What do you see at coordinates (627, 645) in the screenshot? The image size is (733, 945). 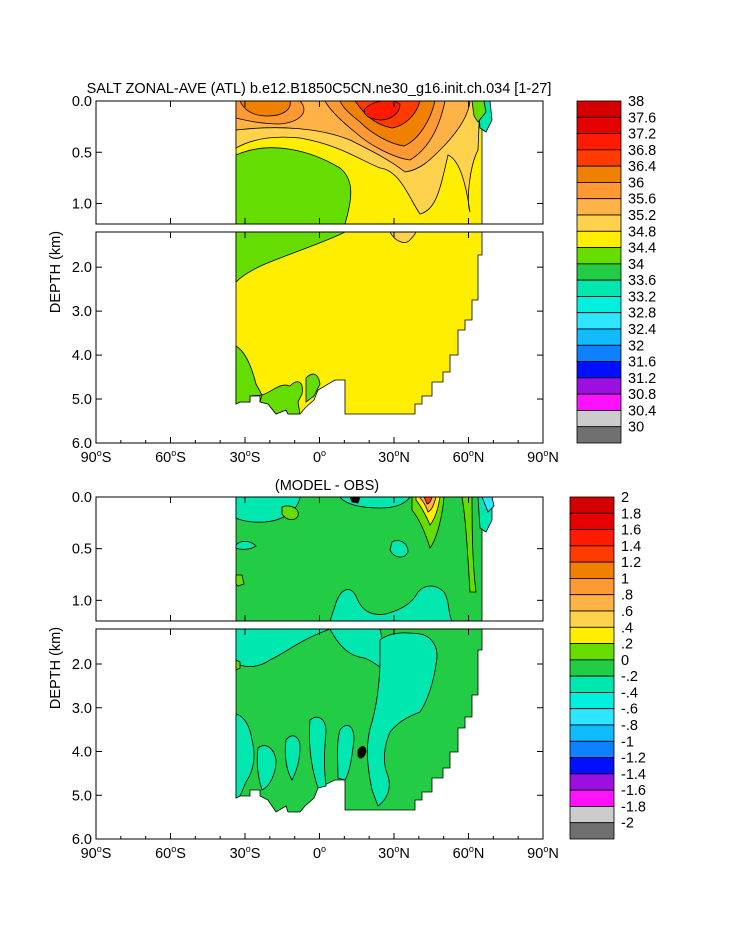 I see `colorbar-label: .2` at bounding box center [627, 645].